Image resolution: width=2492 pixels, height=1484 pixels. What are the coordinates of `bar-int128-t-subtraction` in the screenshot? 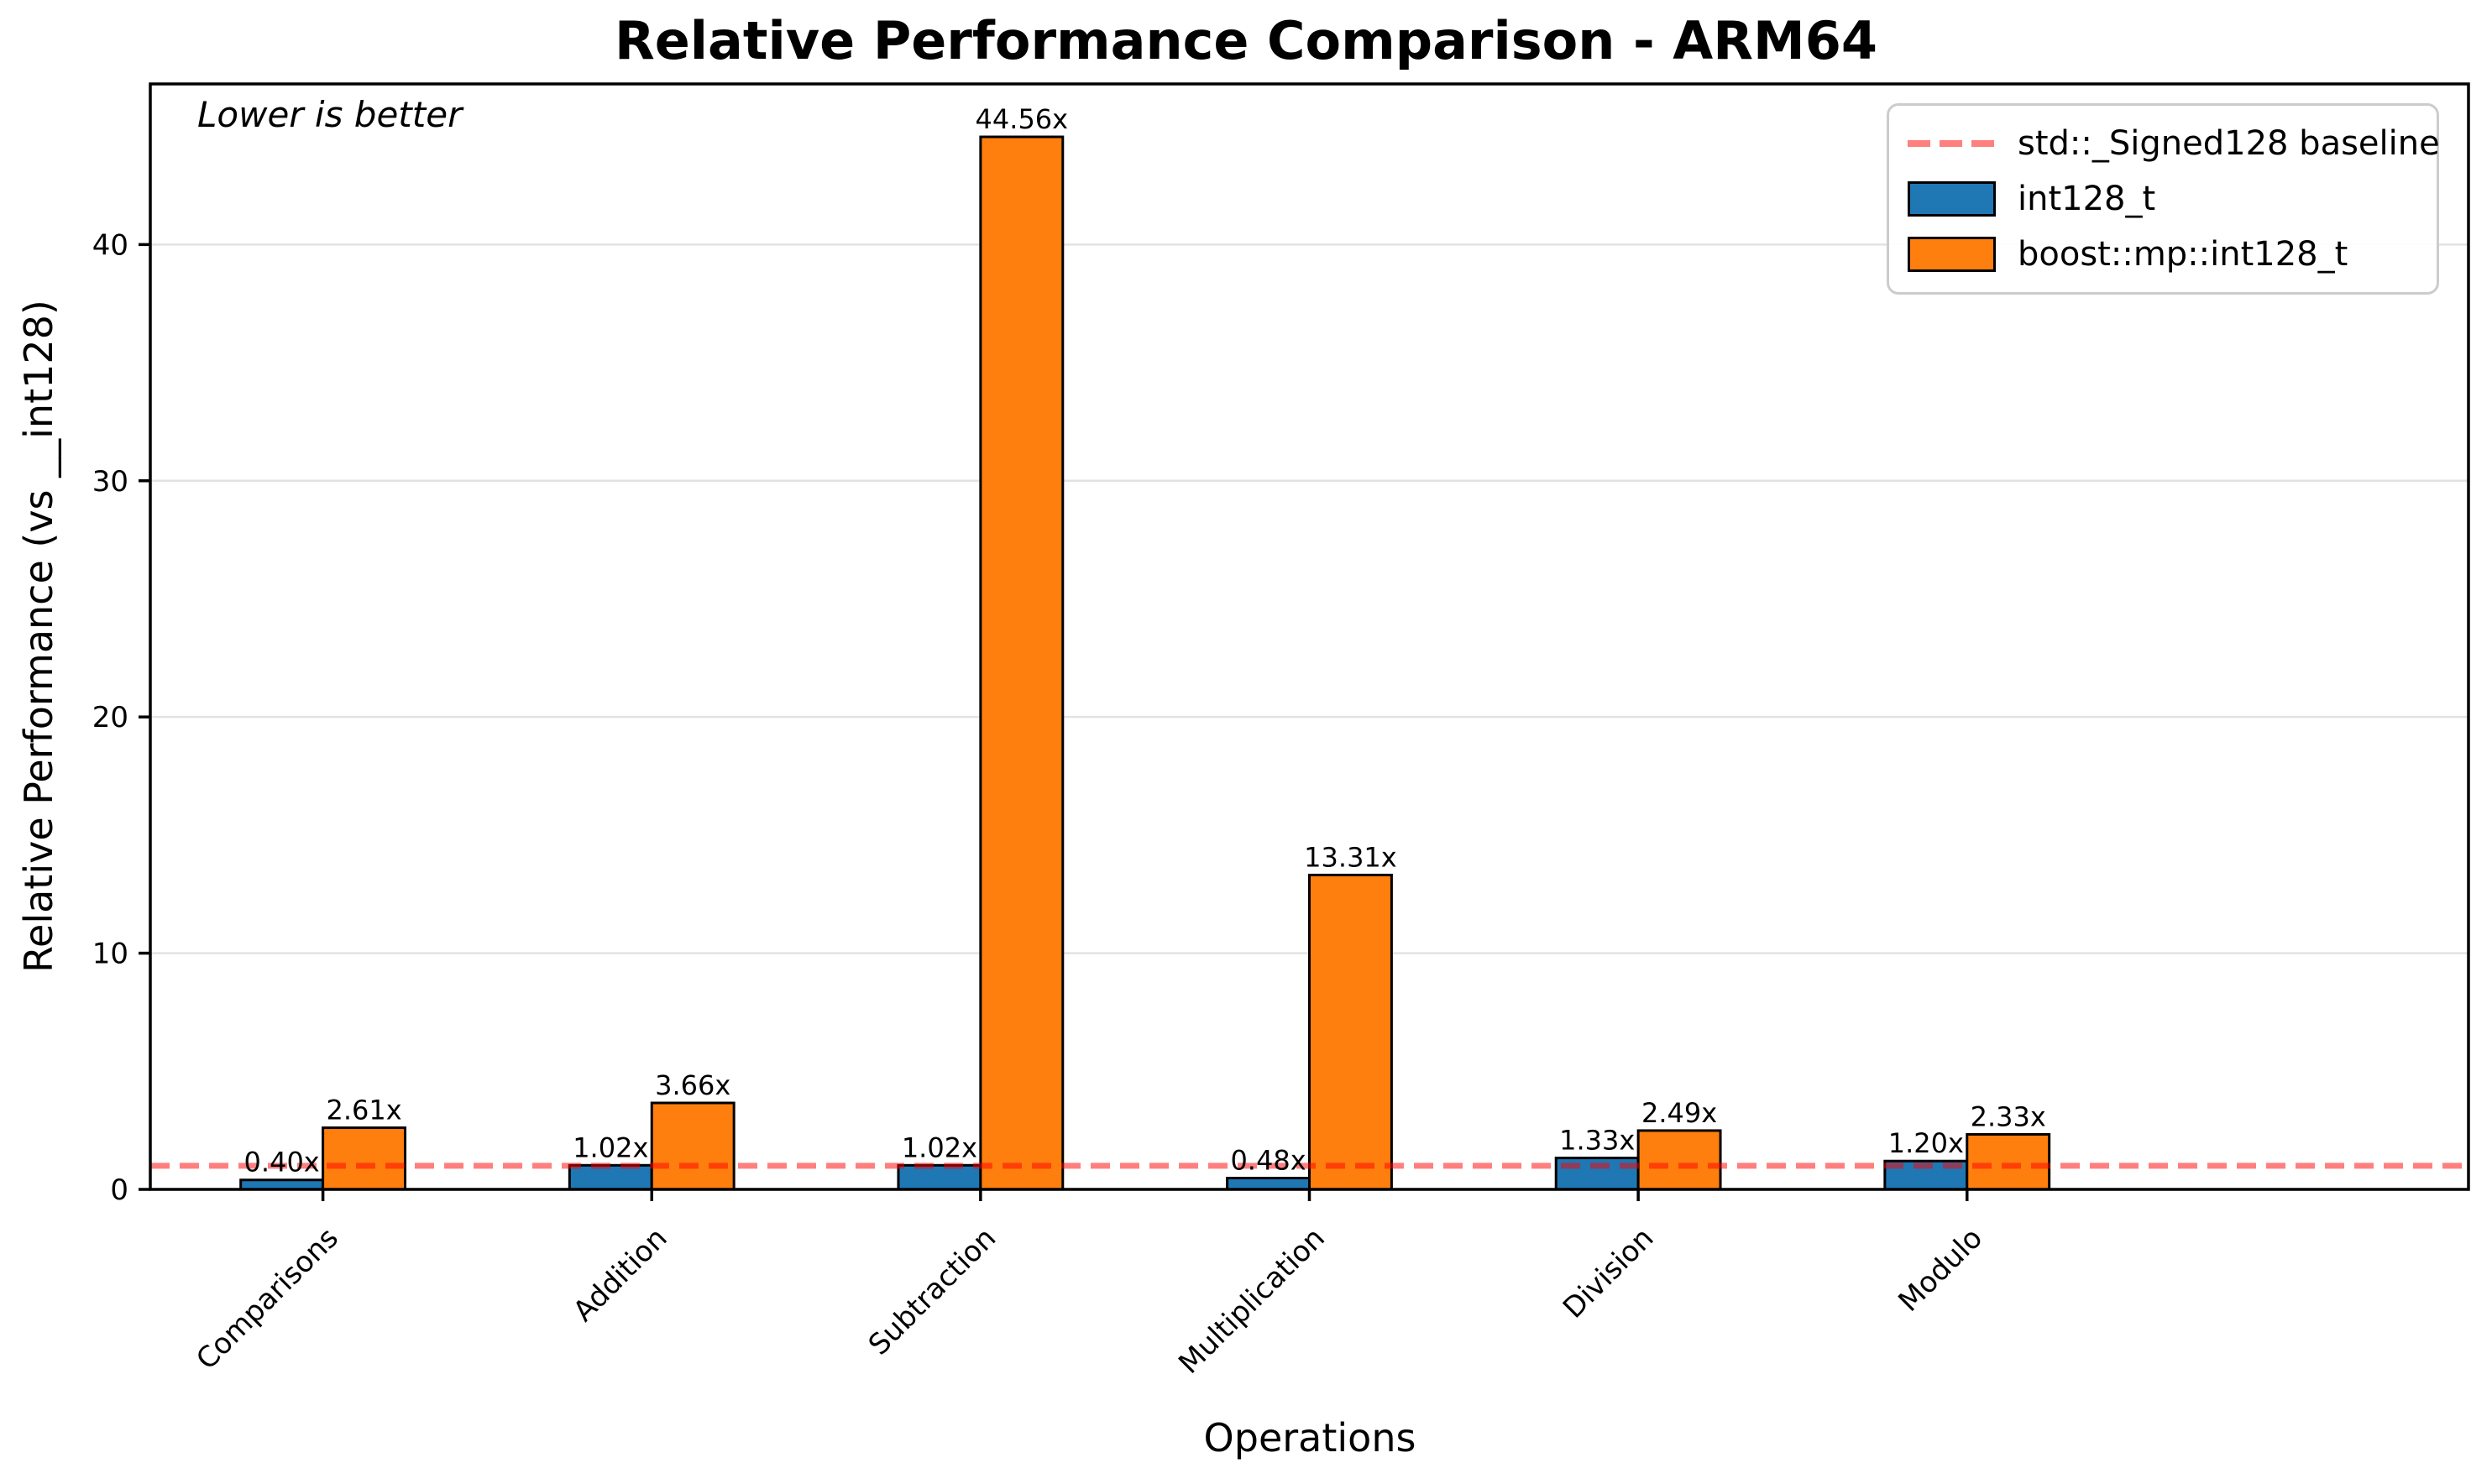 It's located at (939, 1177).